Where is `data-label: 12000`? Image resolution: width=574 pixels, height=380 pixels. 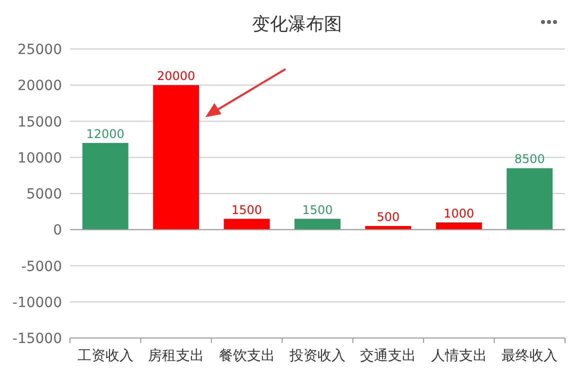 data-label: 12000 is located at coordinates (105, 133).